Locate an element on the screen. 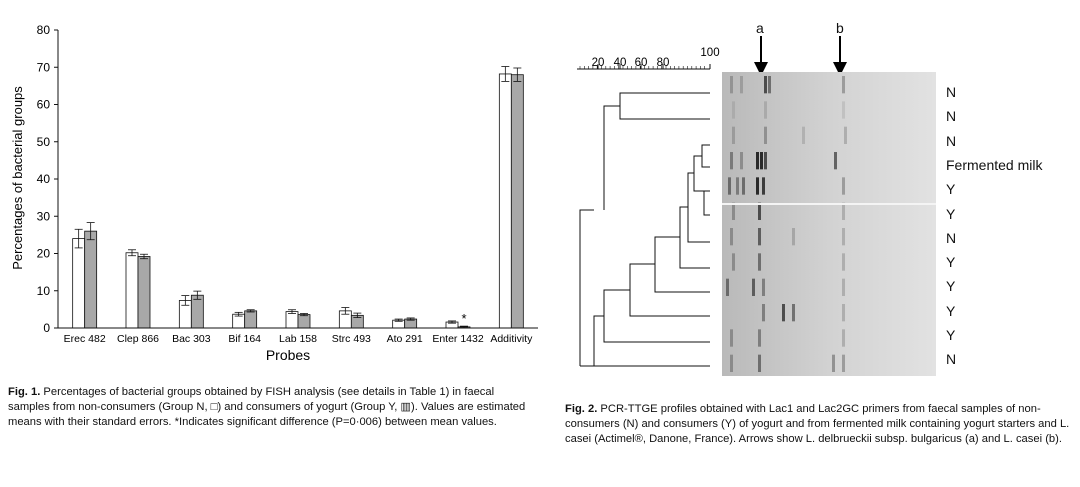 The width and height of the screenshot is (1080, 487). x-tick-label: Bif 164 is located at coordinates (244, 339).